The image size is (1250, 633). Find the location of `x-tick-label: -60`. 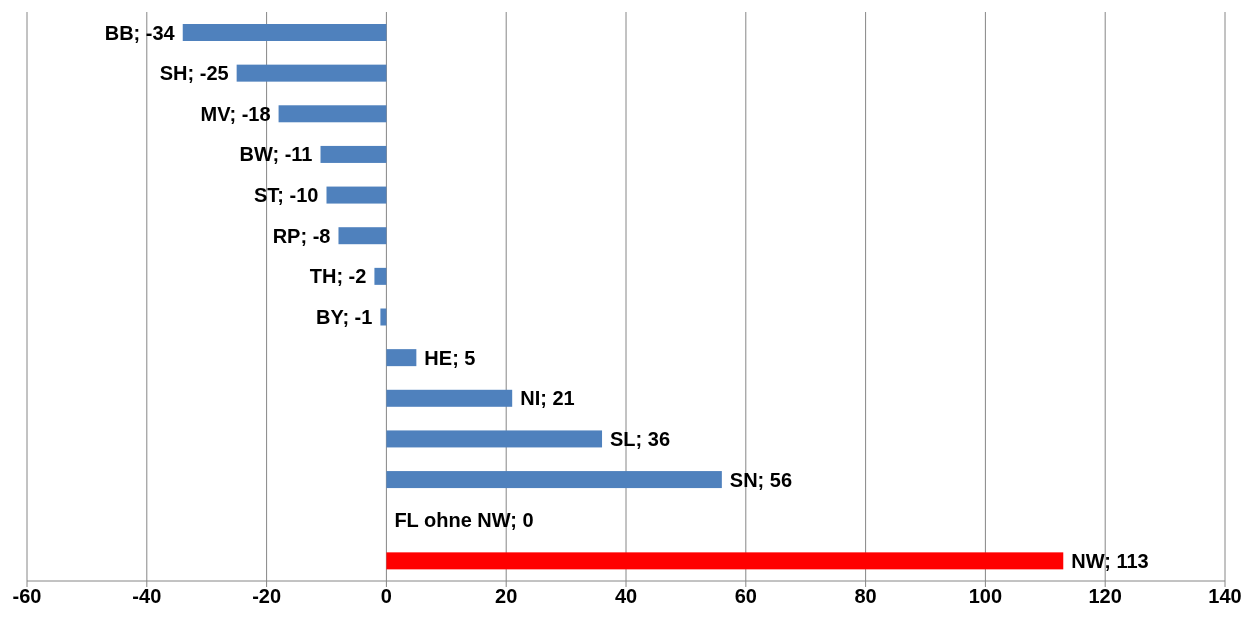

x-tick-label: -60 is located at coordinates (27, 596).